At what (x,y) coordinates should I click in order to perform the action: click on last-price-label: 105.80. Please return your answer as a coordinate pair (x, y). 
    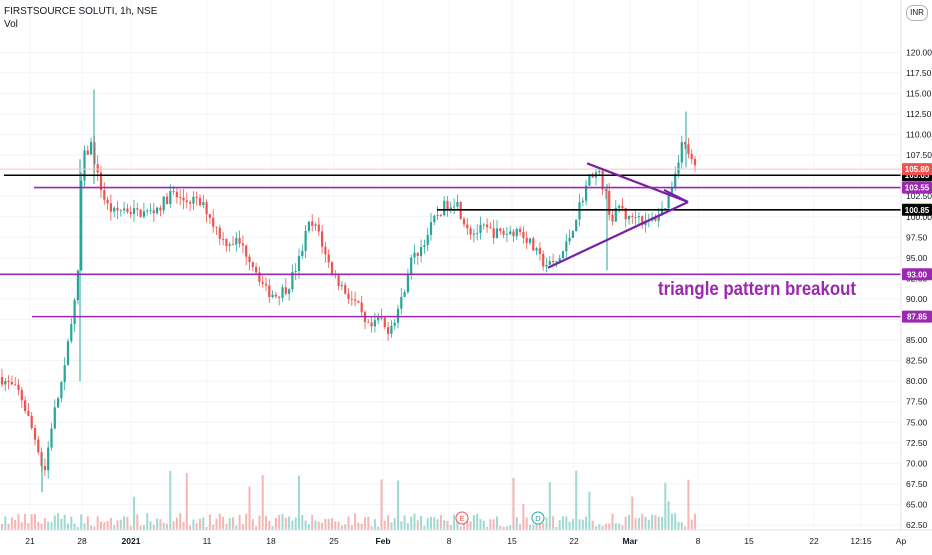
    Looking at the image, I should click on (917, 169).